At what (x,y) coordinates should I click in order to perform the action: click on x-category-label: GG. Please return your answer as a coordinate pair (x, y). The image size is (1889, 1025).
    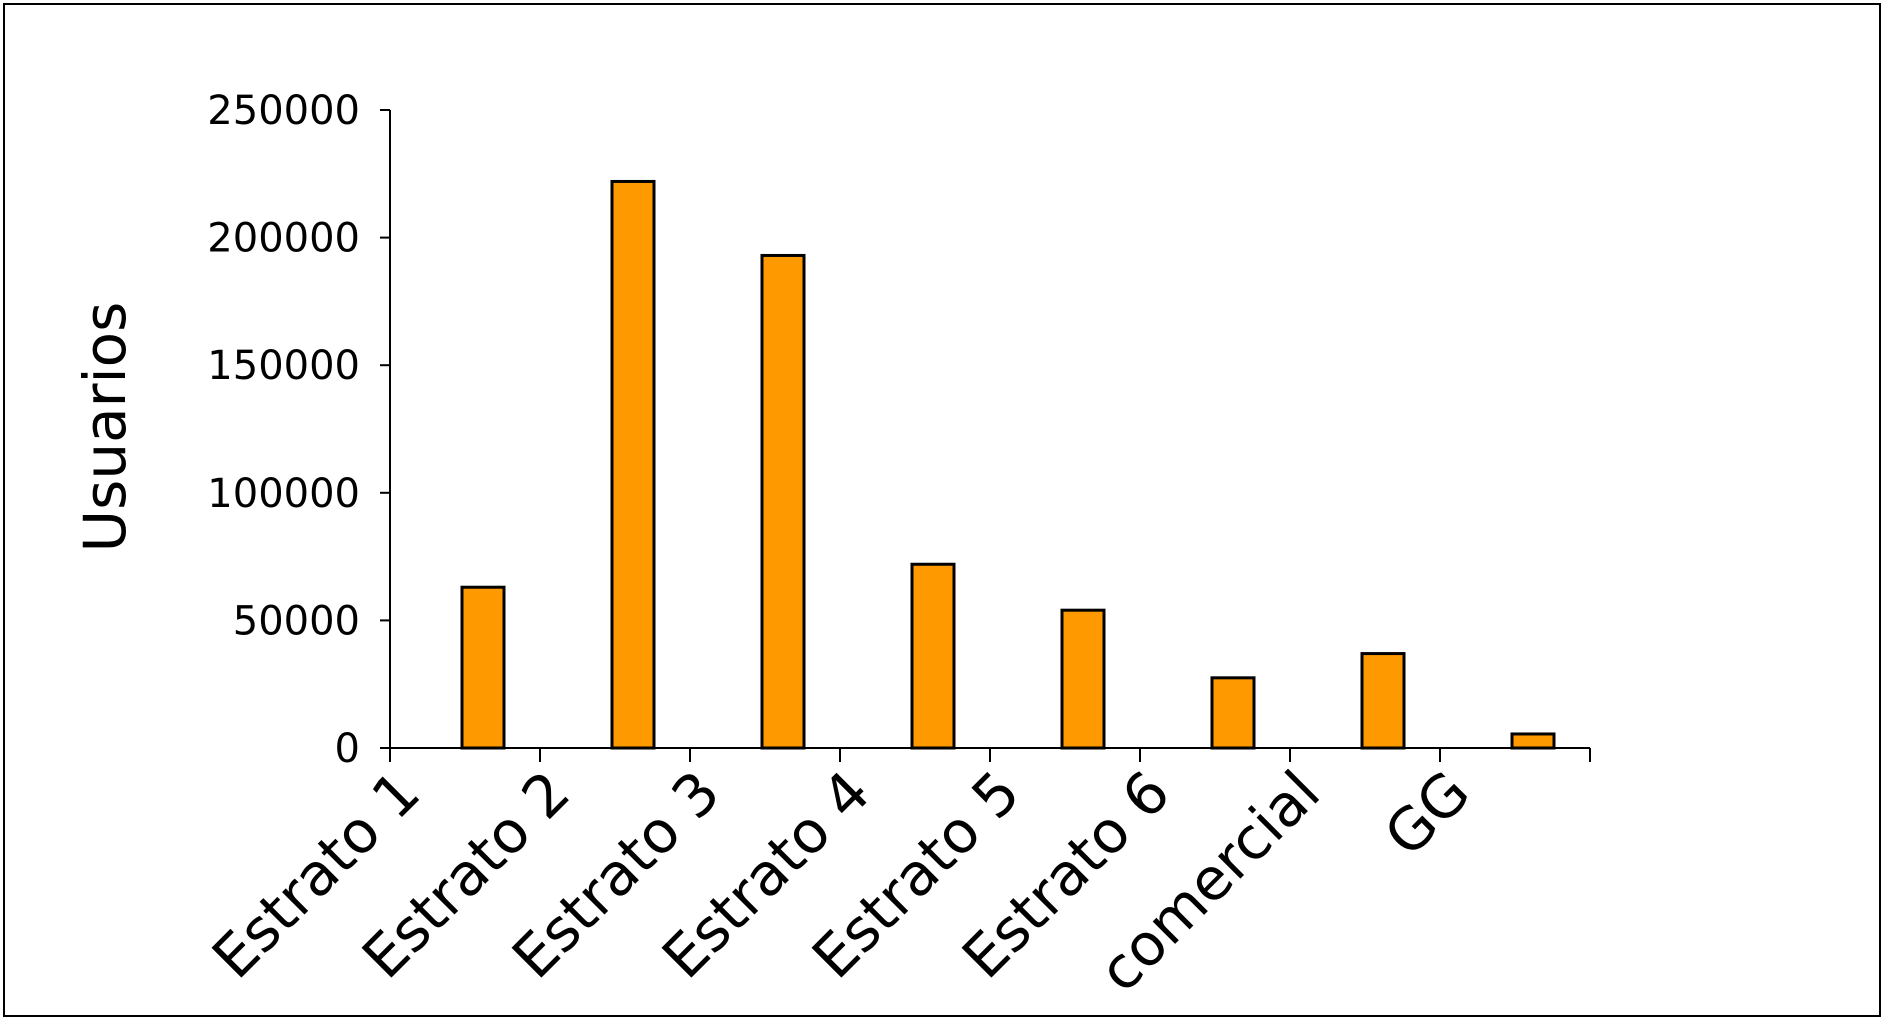
    Looking at the image, I should click on (1427, 814).